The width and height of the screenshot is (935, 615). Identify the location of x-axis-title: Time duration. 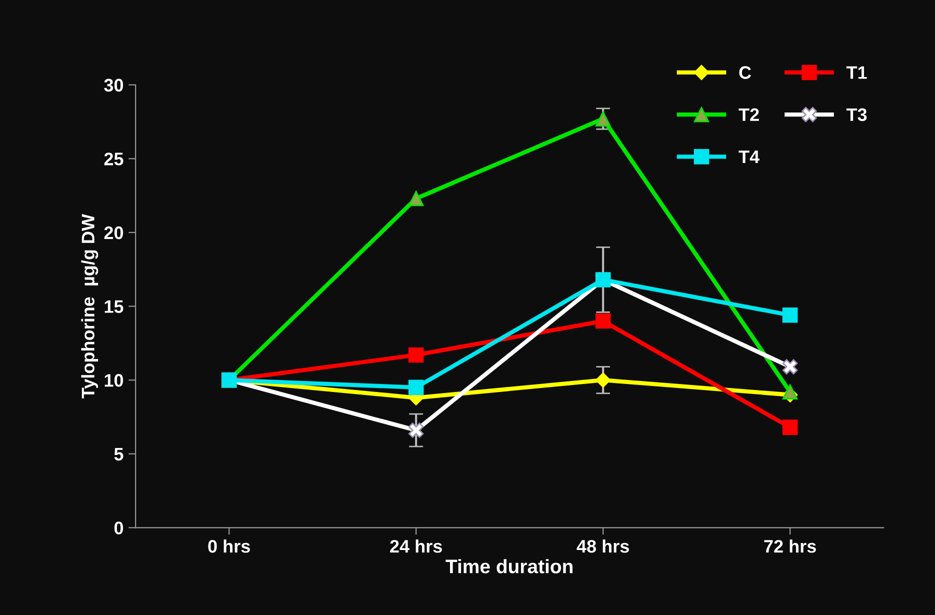
(509, 566).